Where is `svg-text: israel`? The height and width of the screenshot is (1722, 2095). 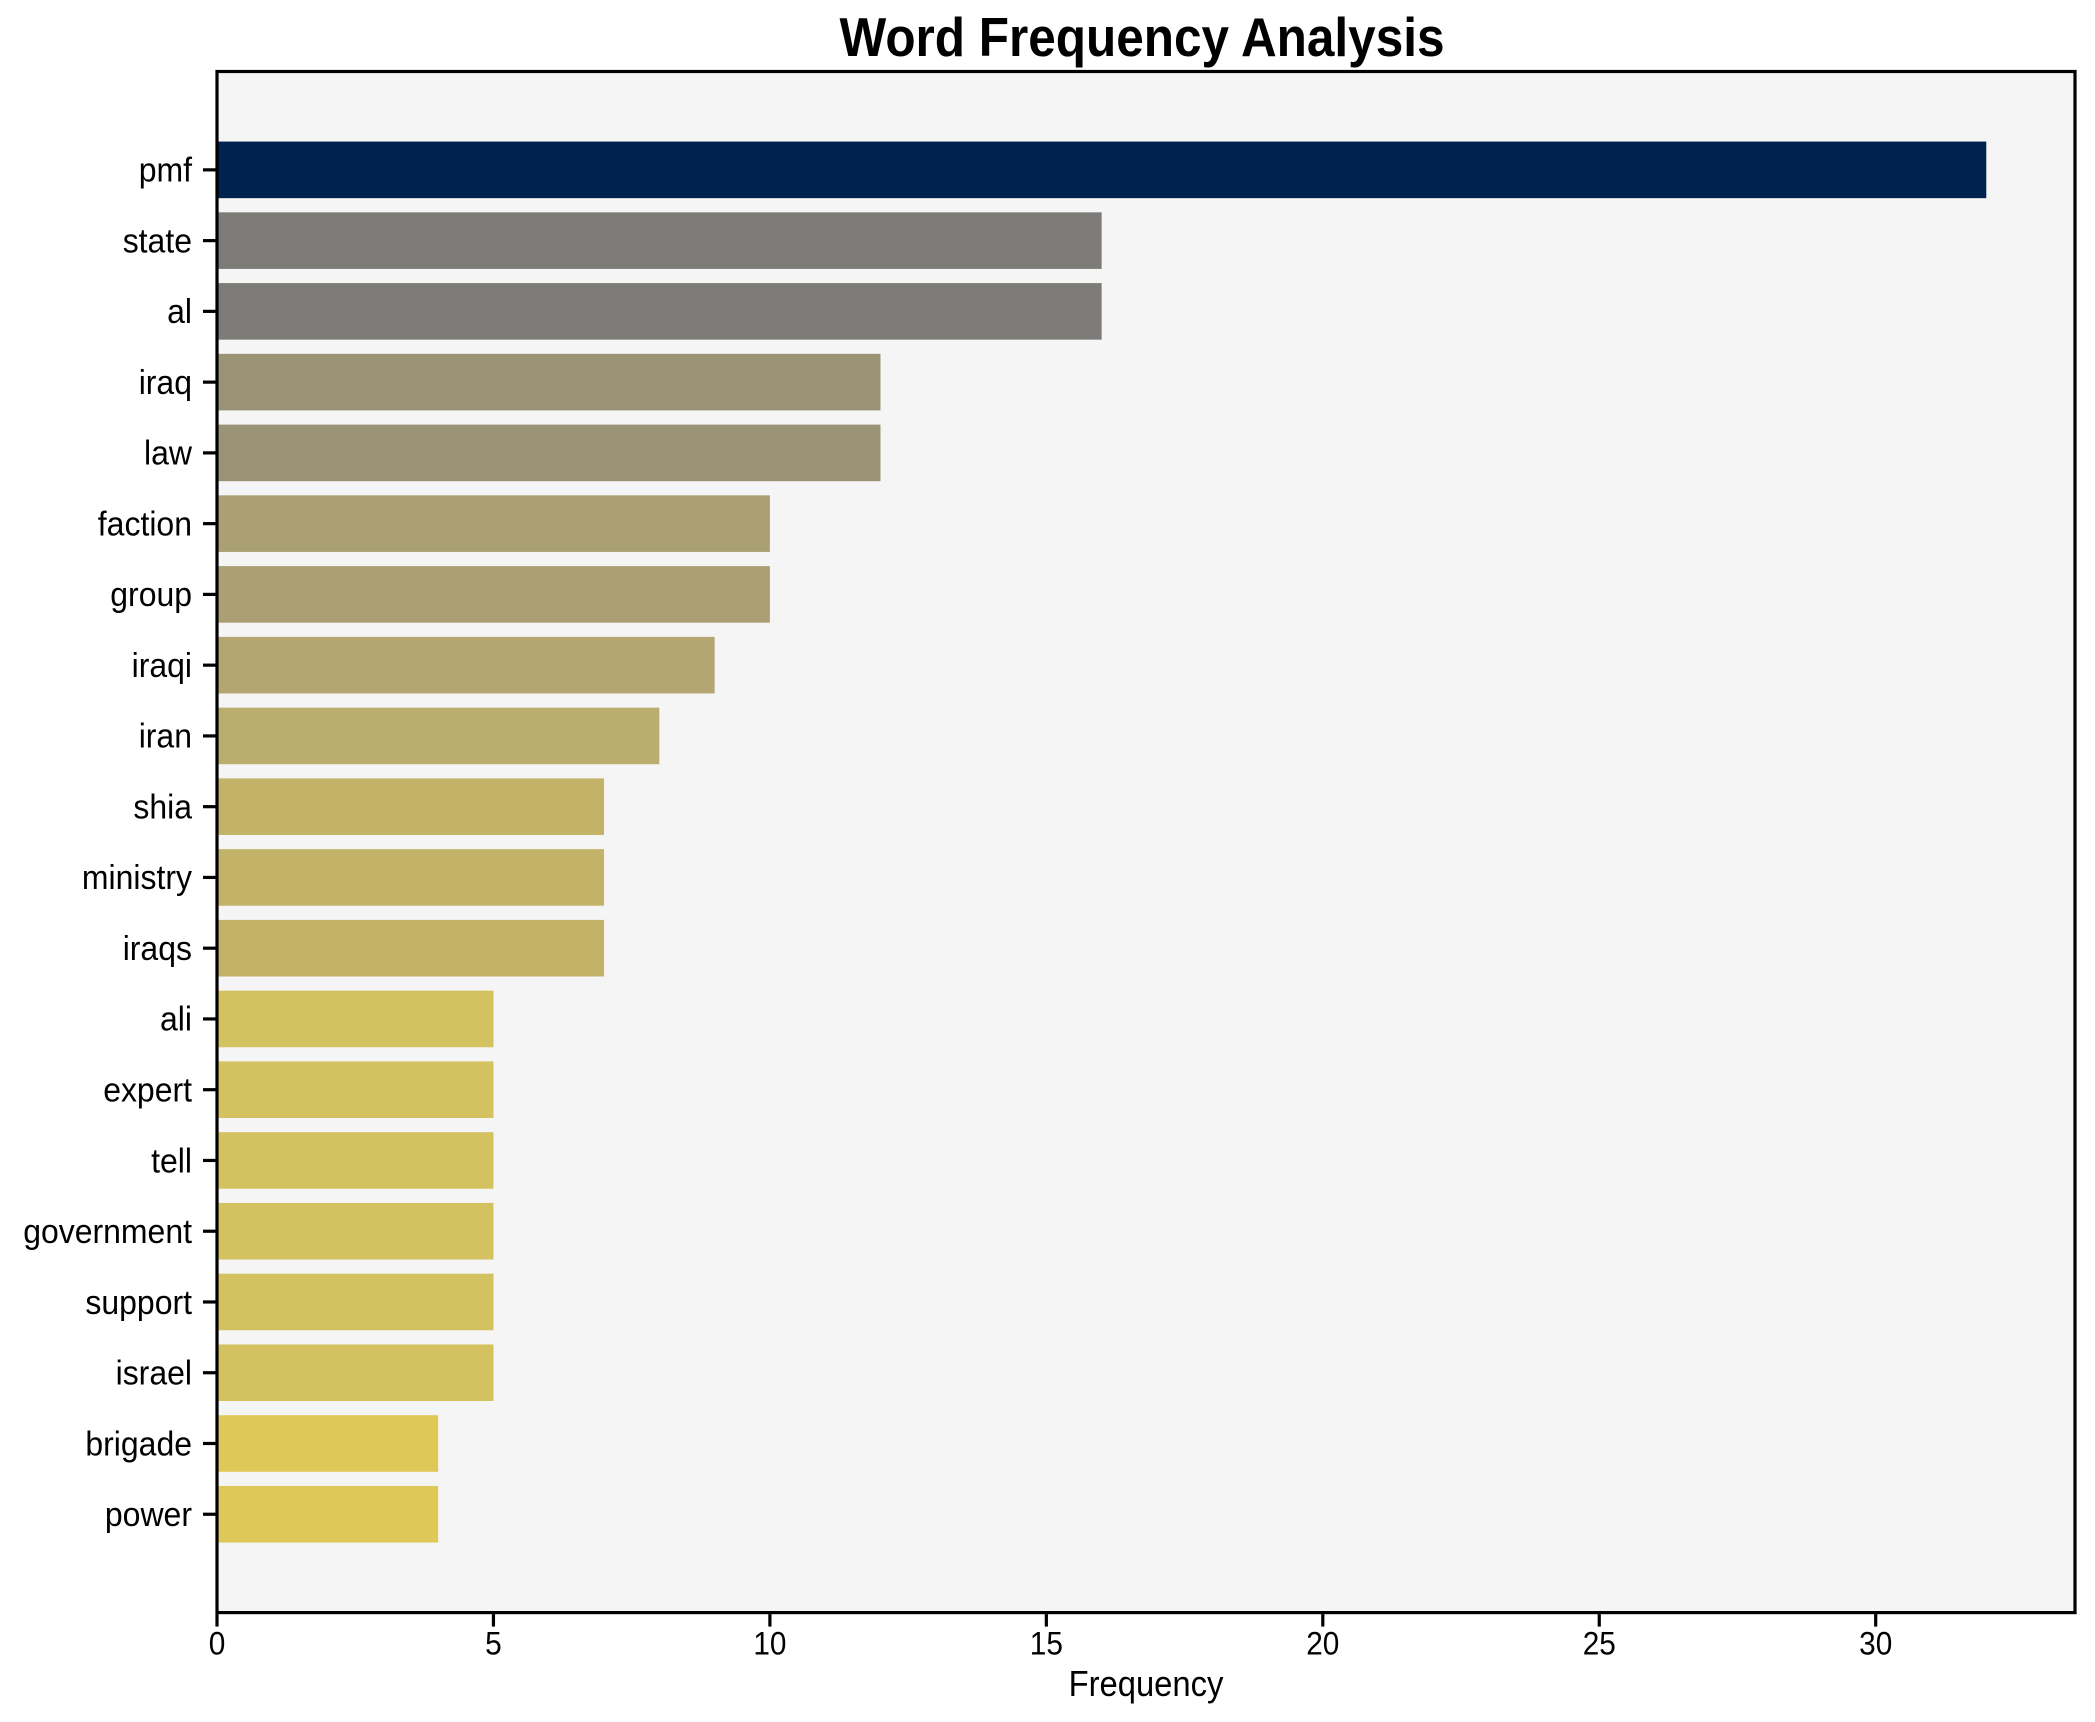
svg-text: israel is located at coordinates (154, 1374).